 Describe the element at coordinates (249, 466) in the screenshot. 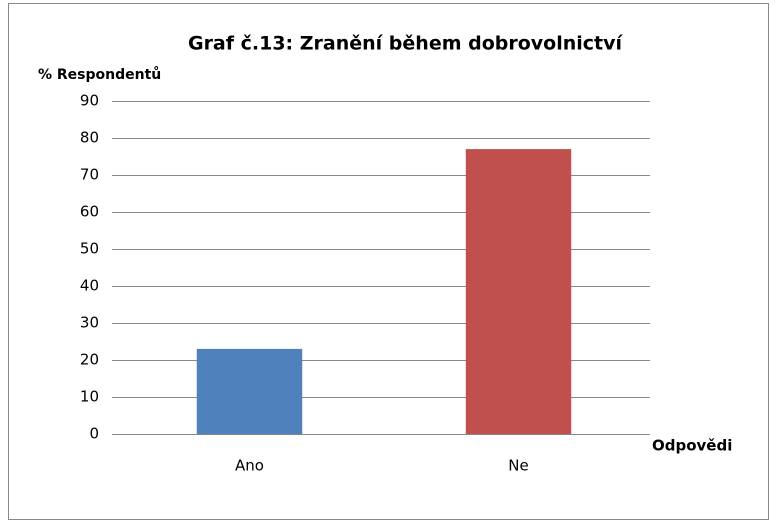

I see `x-tick-label: Ano` at that location.